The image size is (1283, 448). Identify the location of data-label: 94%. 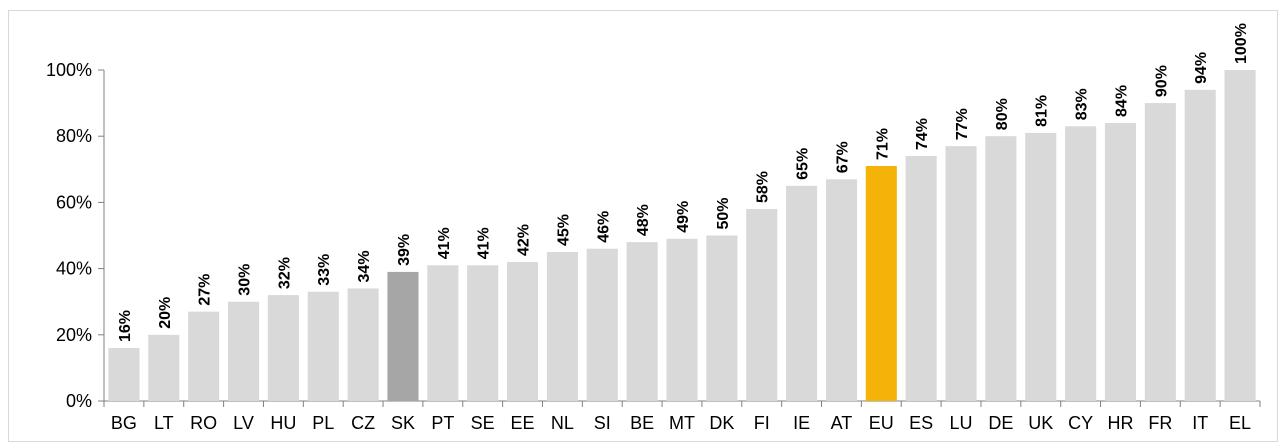
(1201, 68).